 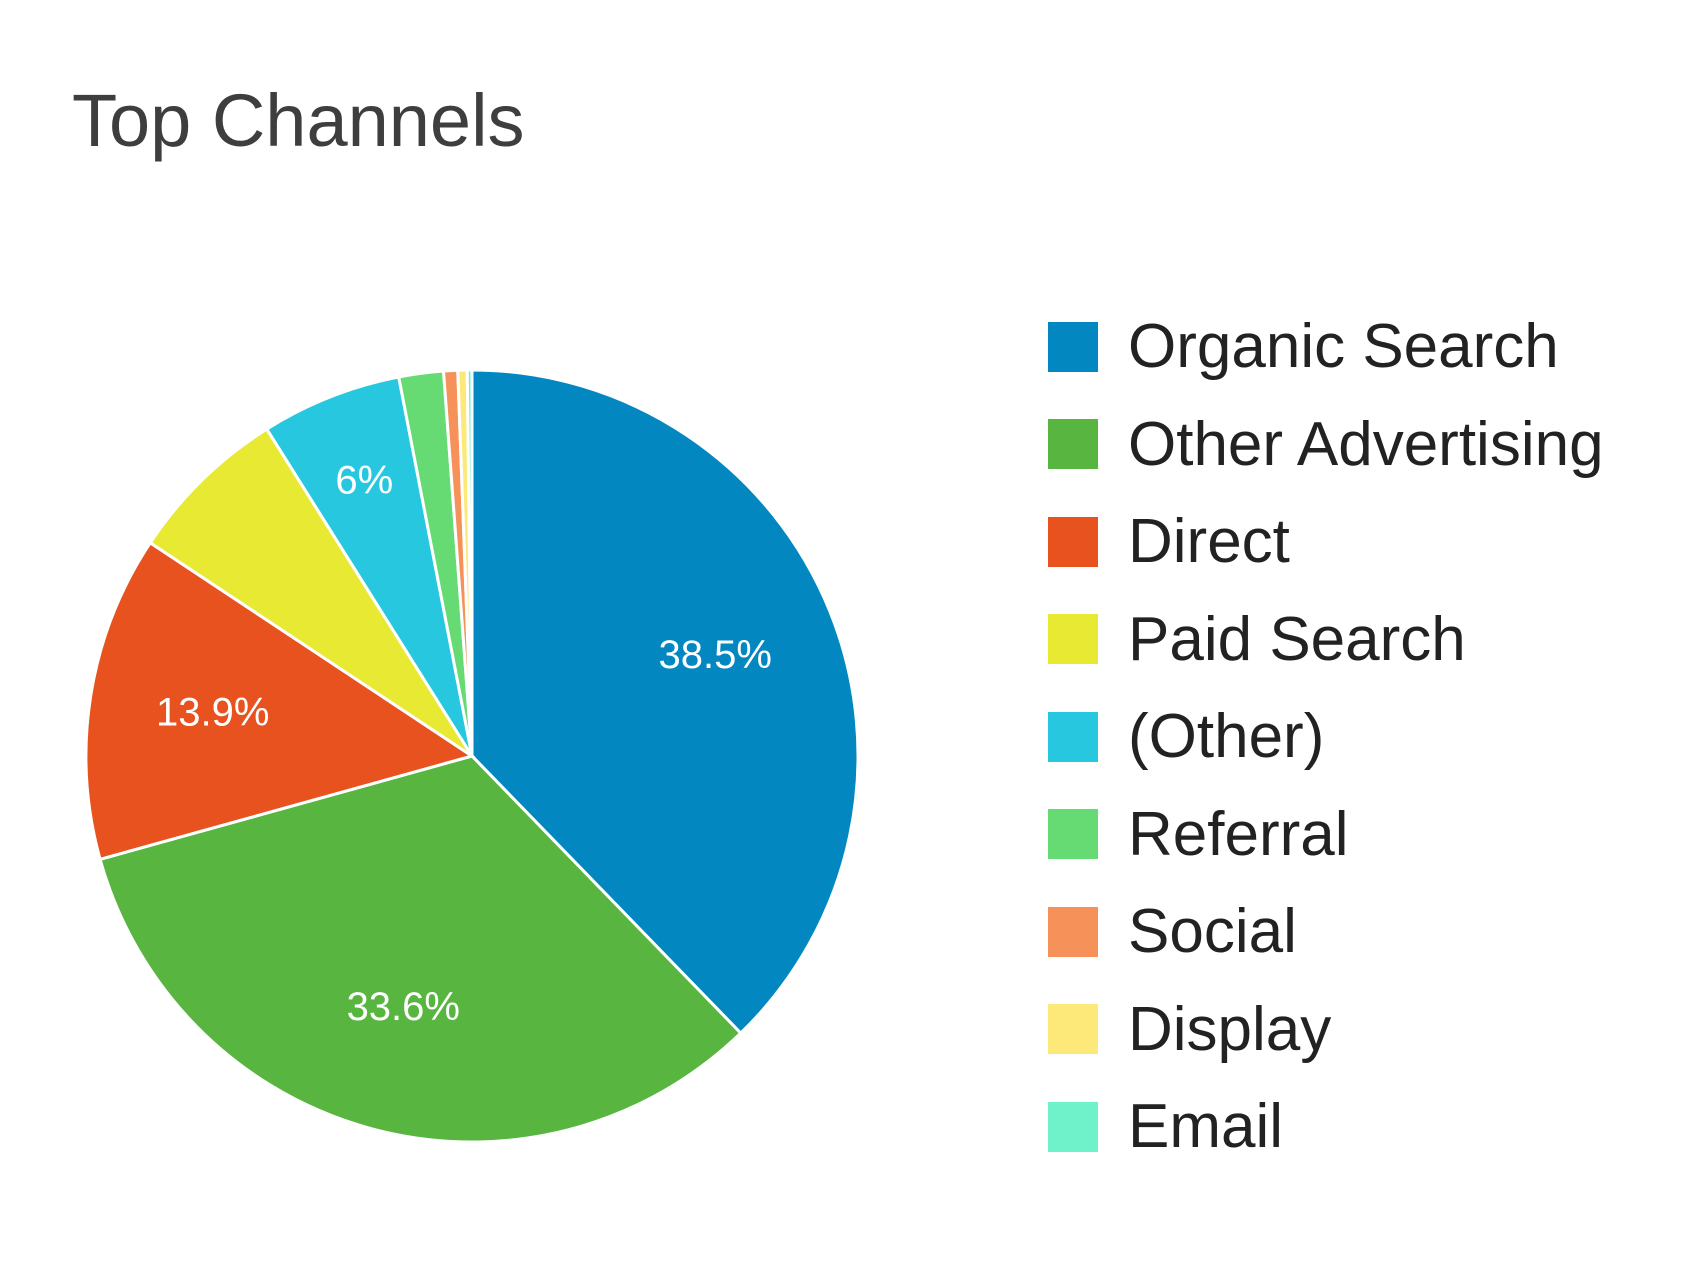 I want to click on legend-label: Display, so click(x=1230, y=1029).